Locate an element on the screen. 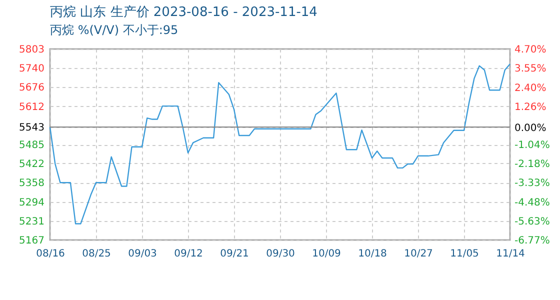 The width and height of the screenshot is (560, 300). x-tick-label: 08/25 is located at coordinates (96, 254).